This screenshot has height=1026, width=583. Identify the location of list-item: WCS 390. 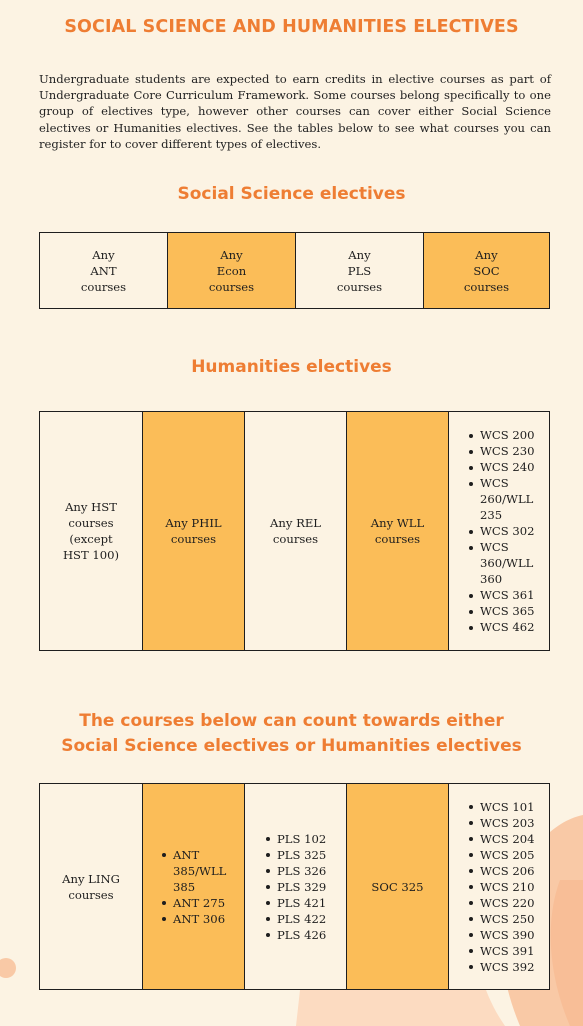
(501, 935).